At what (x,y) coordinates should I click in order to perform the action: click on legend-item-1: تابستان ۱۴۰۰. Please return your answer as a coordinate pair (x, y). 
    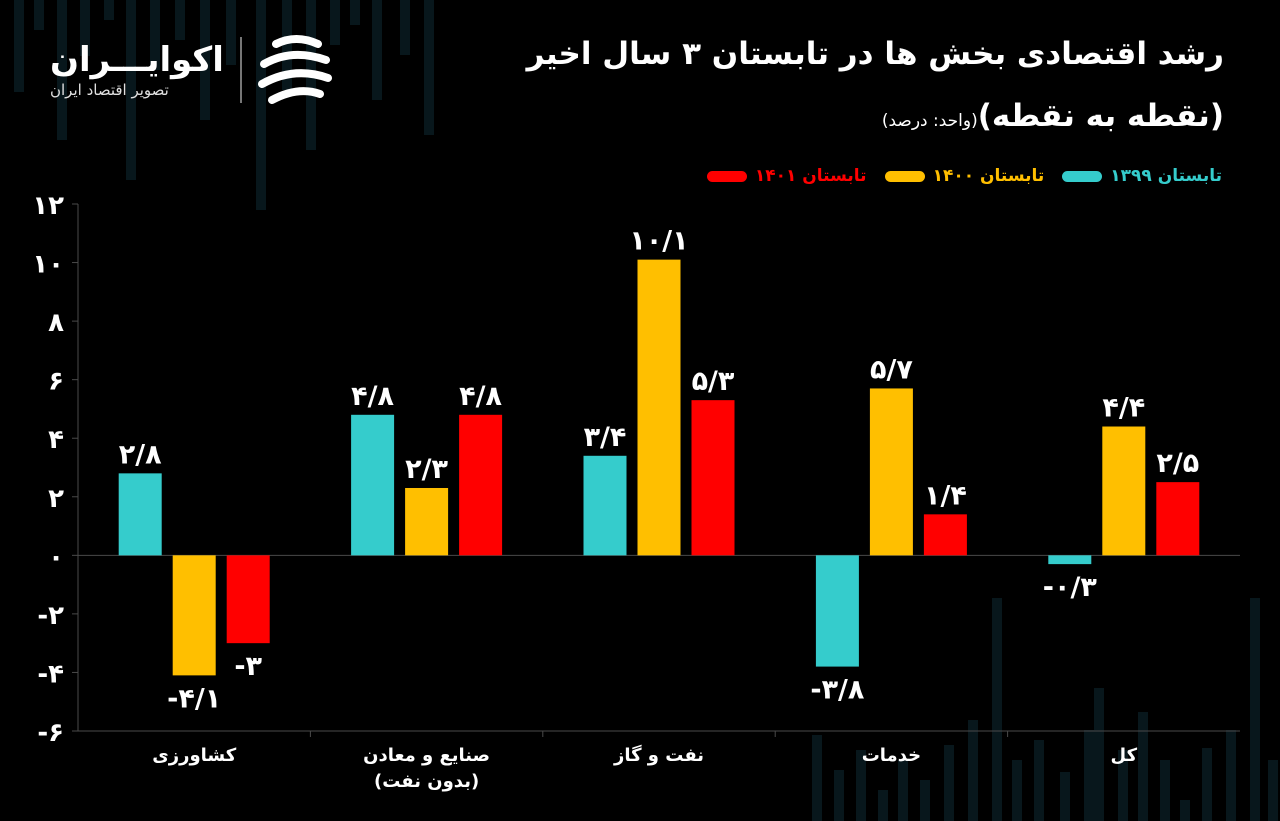
    Looking at the image, I should click on (964, 176).